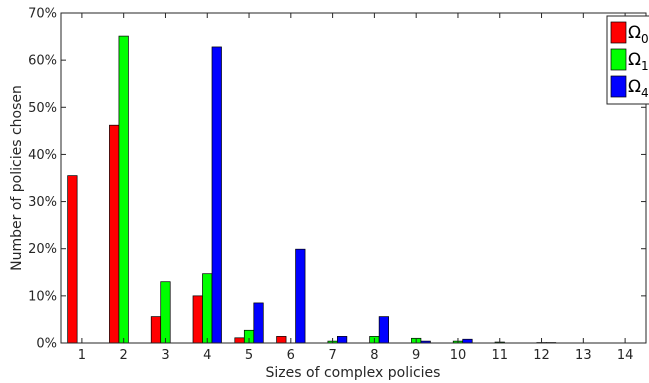  What do you see at coordinates (42, 155) in the screenshot?
I see `y-tick-label: 40%` at bounding box center [42, 155].